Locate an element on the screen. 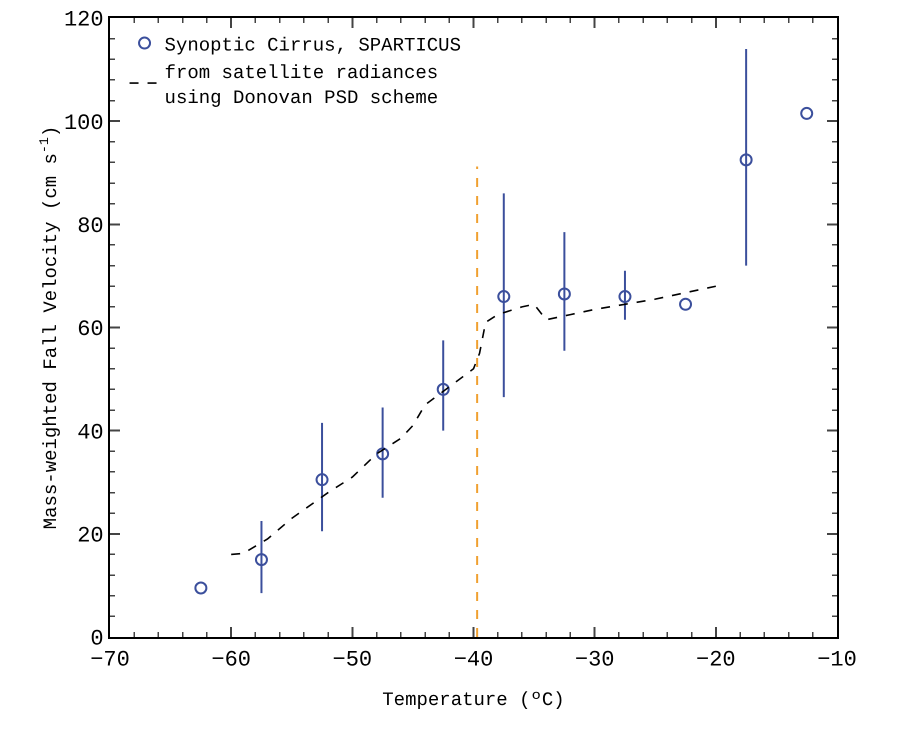 The image size is (897, 732). x-tick-label: −50 is located at coordinates (352, 659).